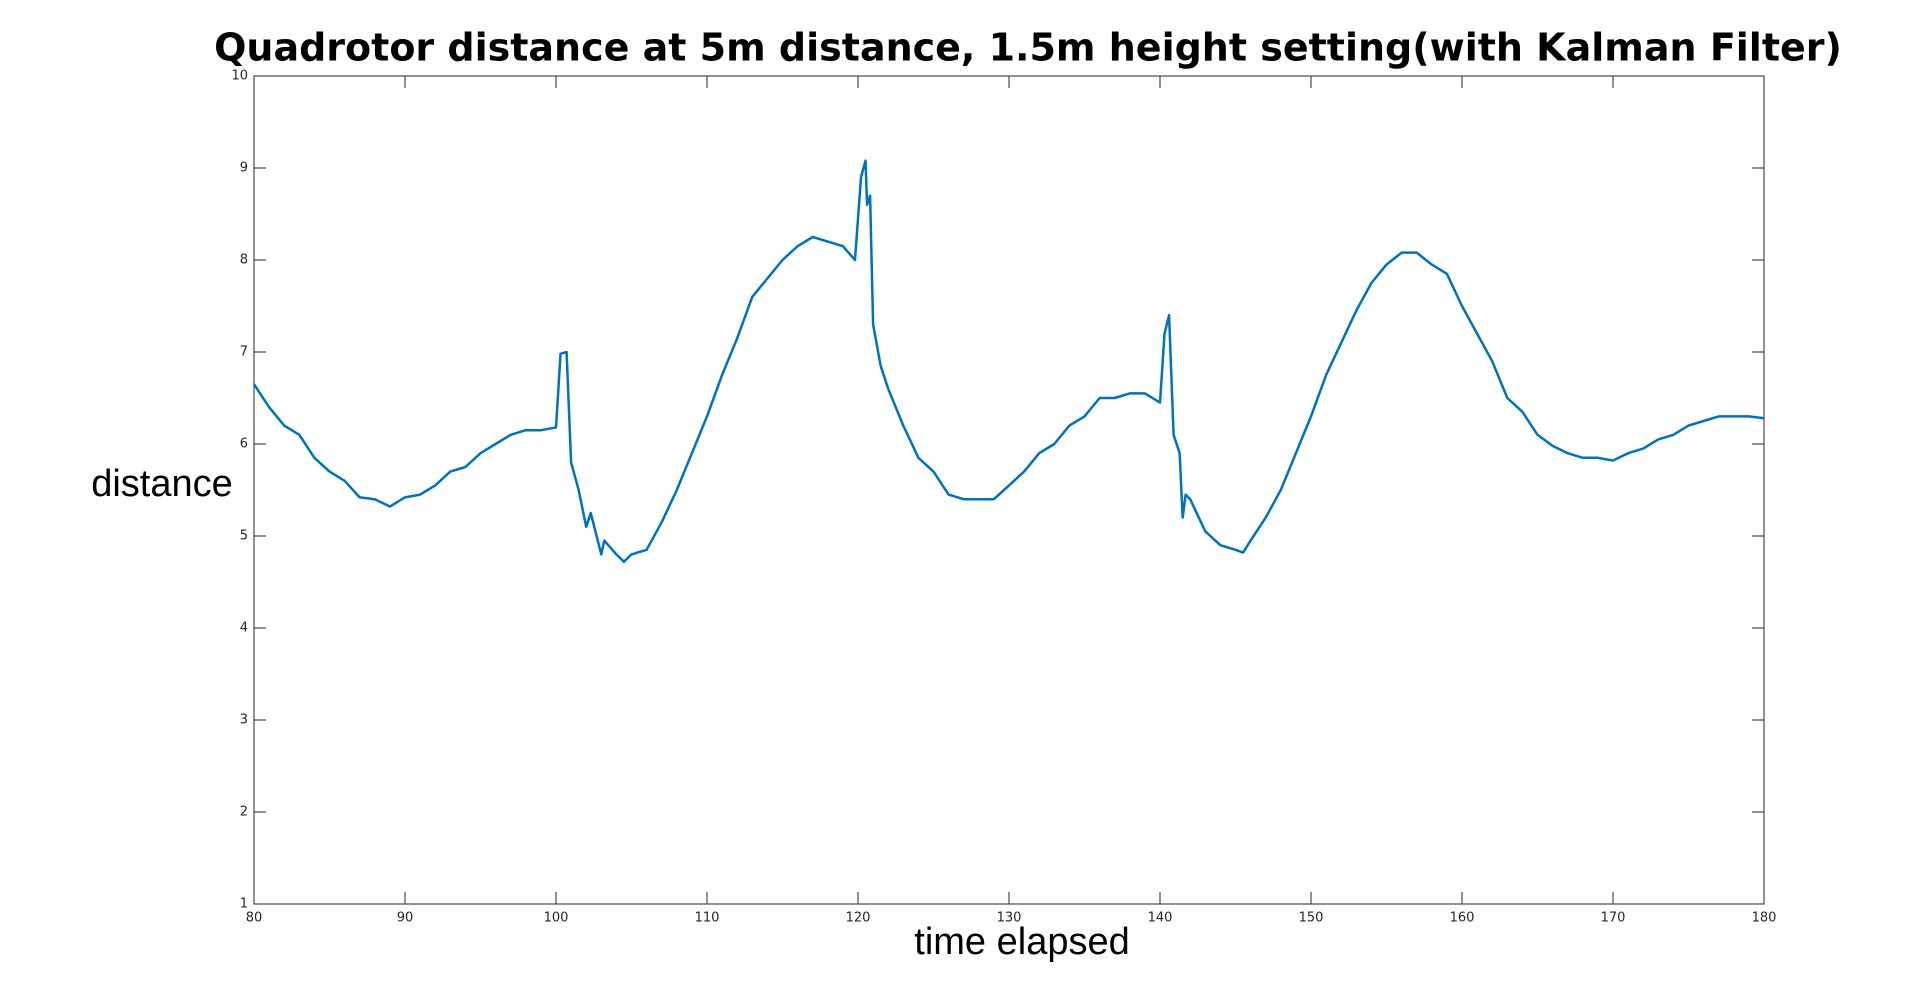 The height and width of the screenshot is (1001, 1920). I want to click on x-tick-label: 140, so click(1160, 918).